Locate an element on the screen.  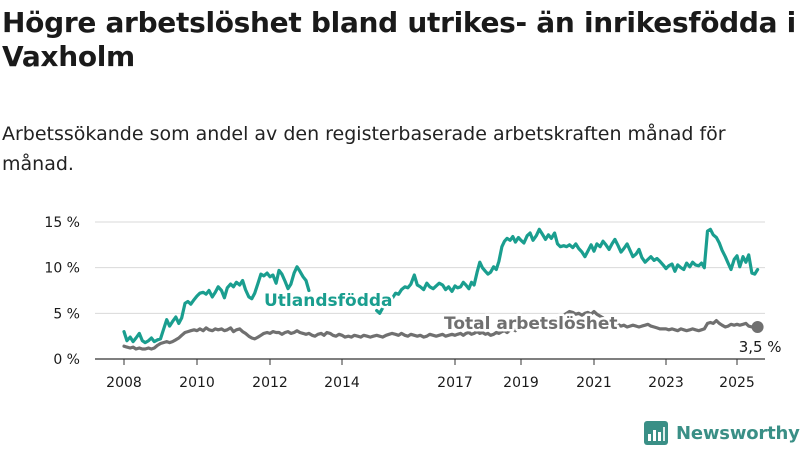
utlandsfodda-label: Utlandsfödda is located at coordinates (328, 301).